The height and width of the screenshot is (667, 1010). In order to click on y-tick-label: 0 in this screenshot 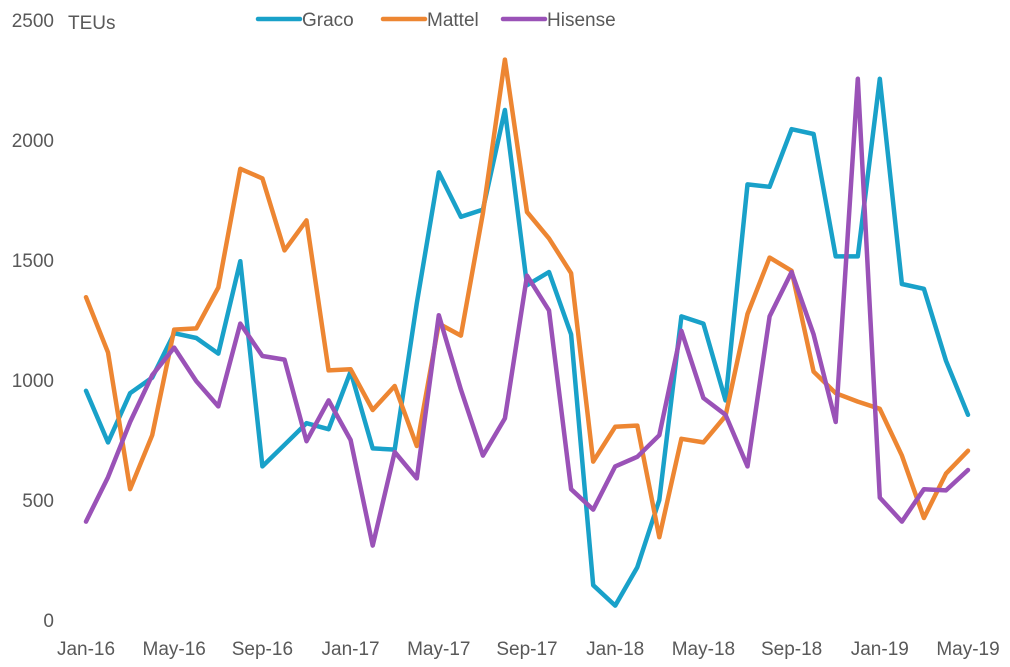, I will do `click(48, 621)`.